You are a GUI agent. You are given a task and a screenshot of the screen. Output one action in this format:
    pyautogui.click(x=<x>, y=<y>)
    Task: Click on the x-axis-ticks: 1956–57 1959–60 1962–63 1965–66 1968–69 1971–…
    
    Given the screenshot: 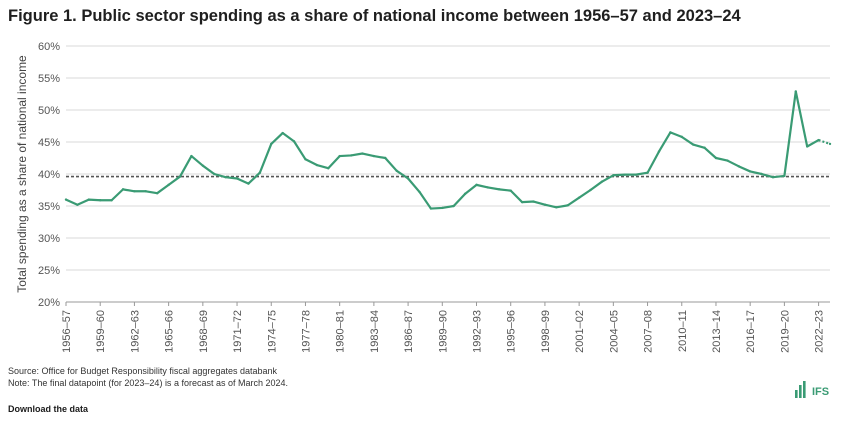 What is the action you would take?
    pyautogui.click(x=443, y=327)
    